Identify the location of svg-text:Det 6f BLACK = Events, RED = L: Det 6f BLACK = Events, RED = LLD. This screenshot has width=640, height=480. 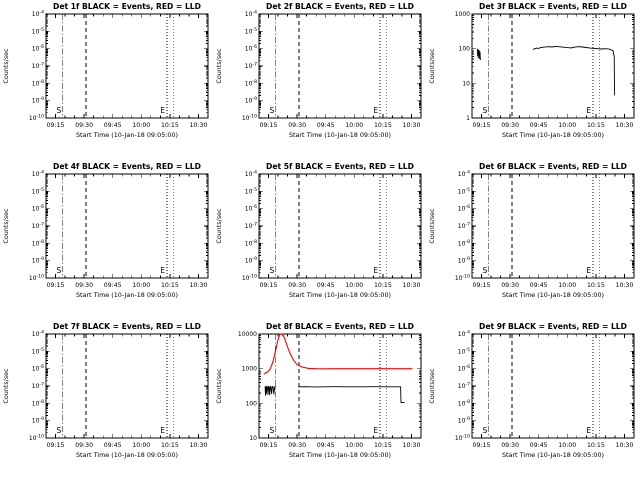
(553, 166).